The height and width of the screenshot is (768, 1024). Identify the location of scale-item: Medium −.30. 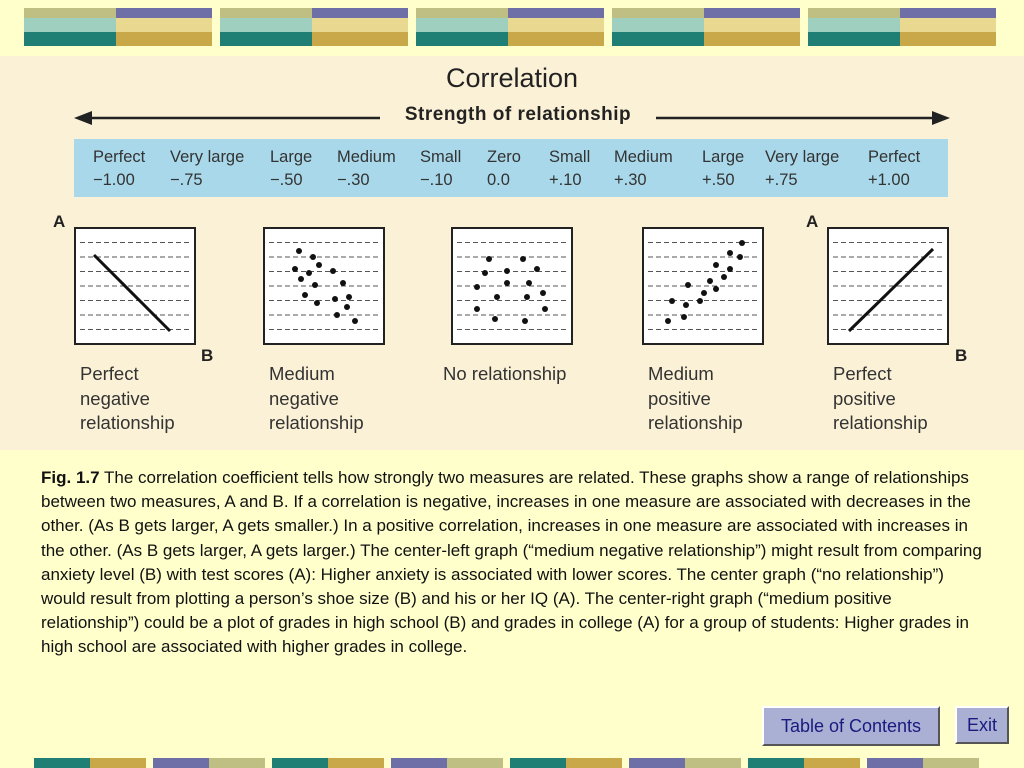
(366, 169).